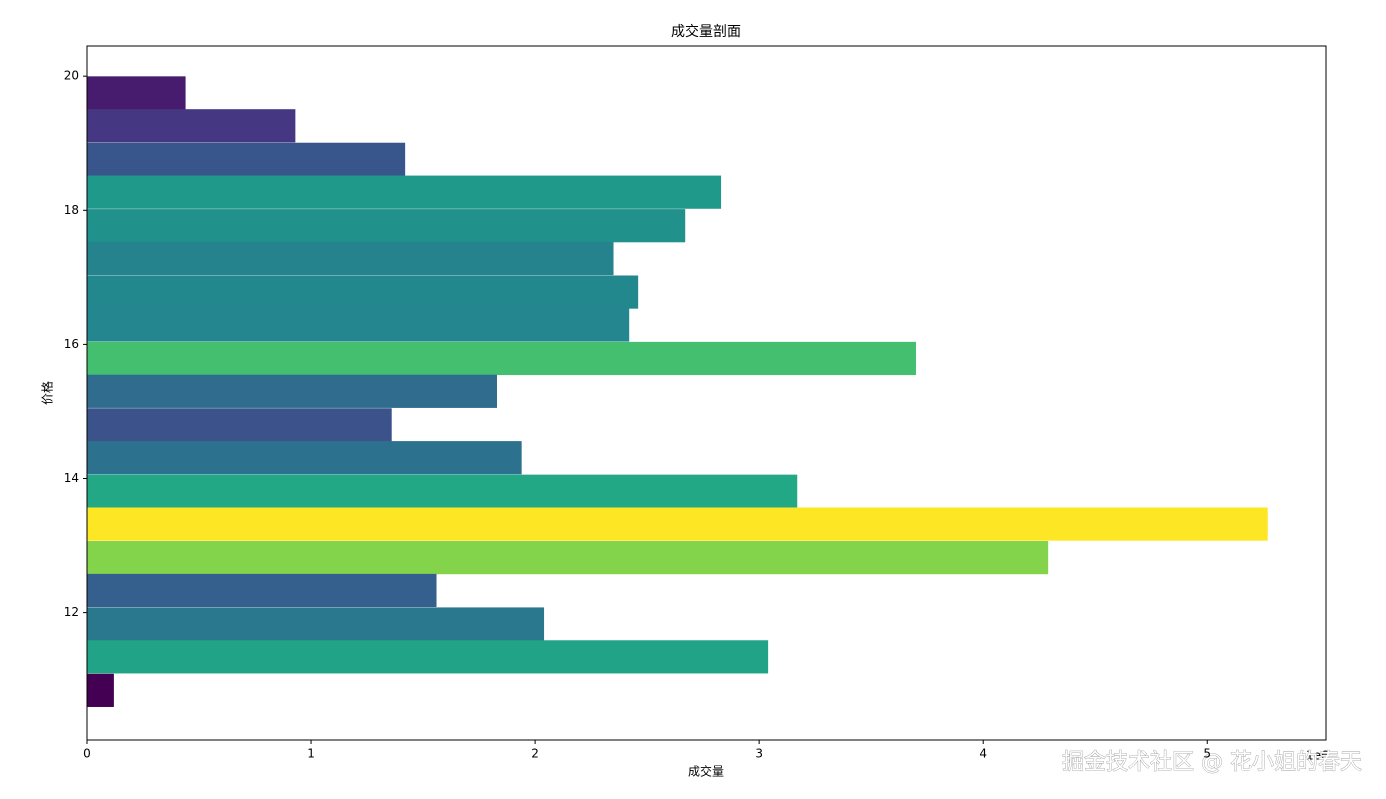 This screenshot has width=1386, height=799. What do you see at coordinates (311, 754) in the screenshot?
I see `x-tick-label: 1` at bounding box center [311, 754].